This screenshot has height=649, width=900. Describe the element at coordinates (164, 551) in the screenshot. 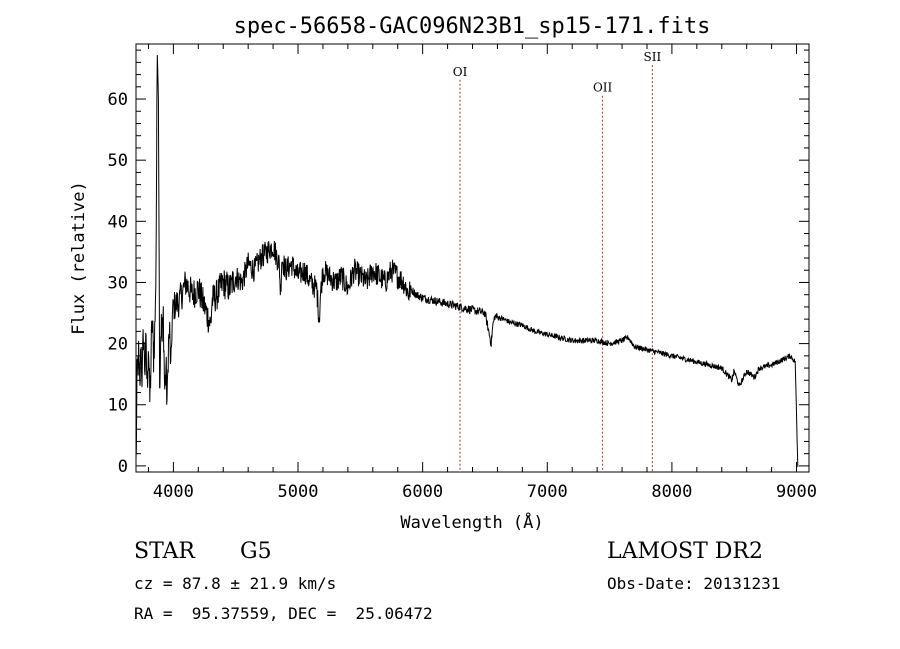

I see `object-class: STAR` at that location.